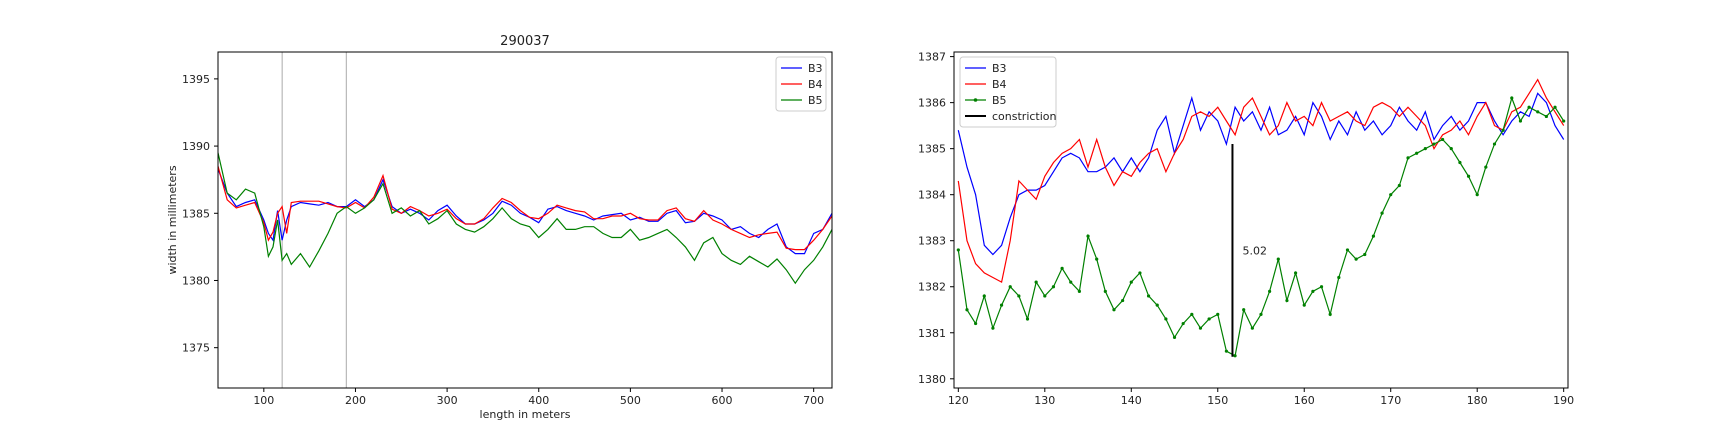 This screenshot has width=1728, height=432. I want to click on y-axis-label: width in millimeters, so click(172, 219).